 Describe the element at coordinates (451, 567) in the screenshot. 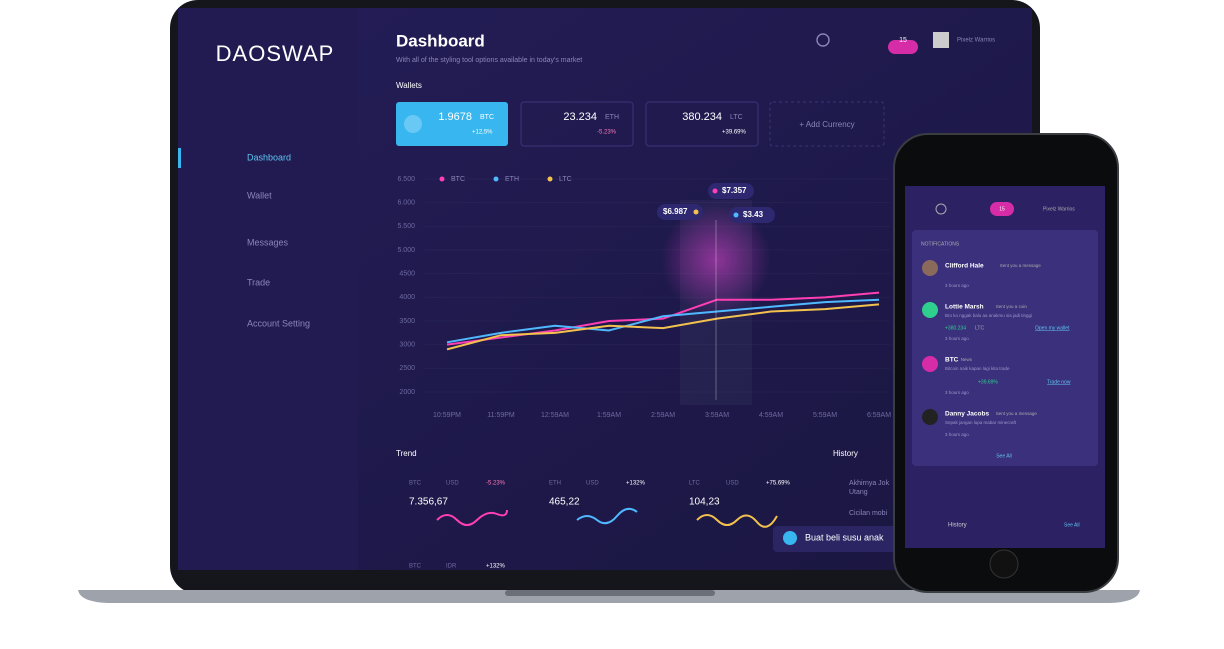

I see `trend-quote: IDR` at that location.